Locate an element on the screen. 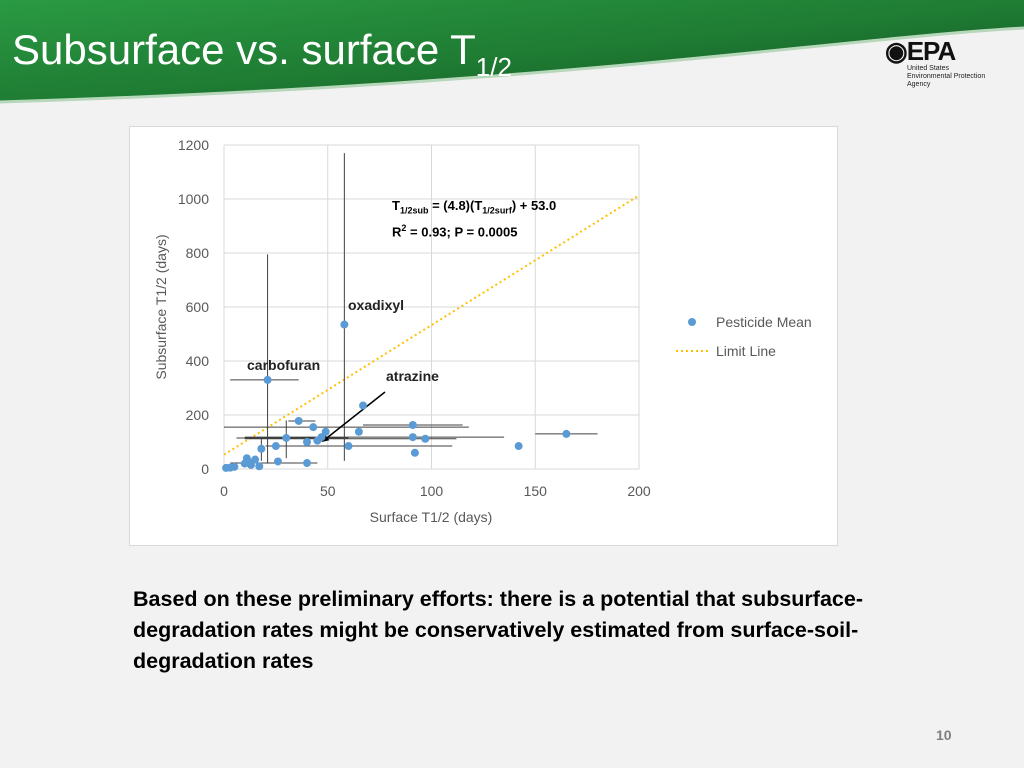  annotation-carbofuran: carbofuran is located at coordinates (284, 365).